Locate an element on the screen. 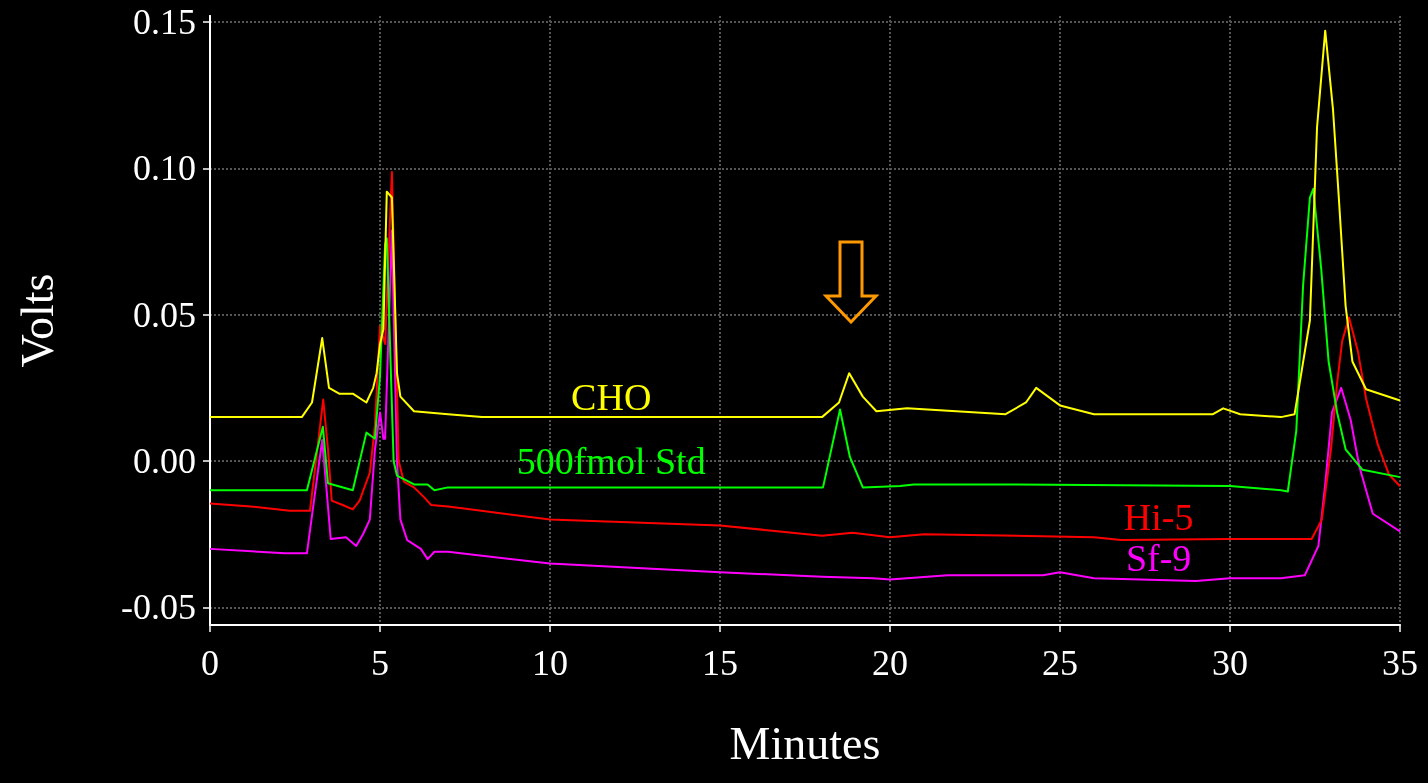  x-axis-title: Minutes is located at coordinates (805, 743).